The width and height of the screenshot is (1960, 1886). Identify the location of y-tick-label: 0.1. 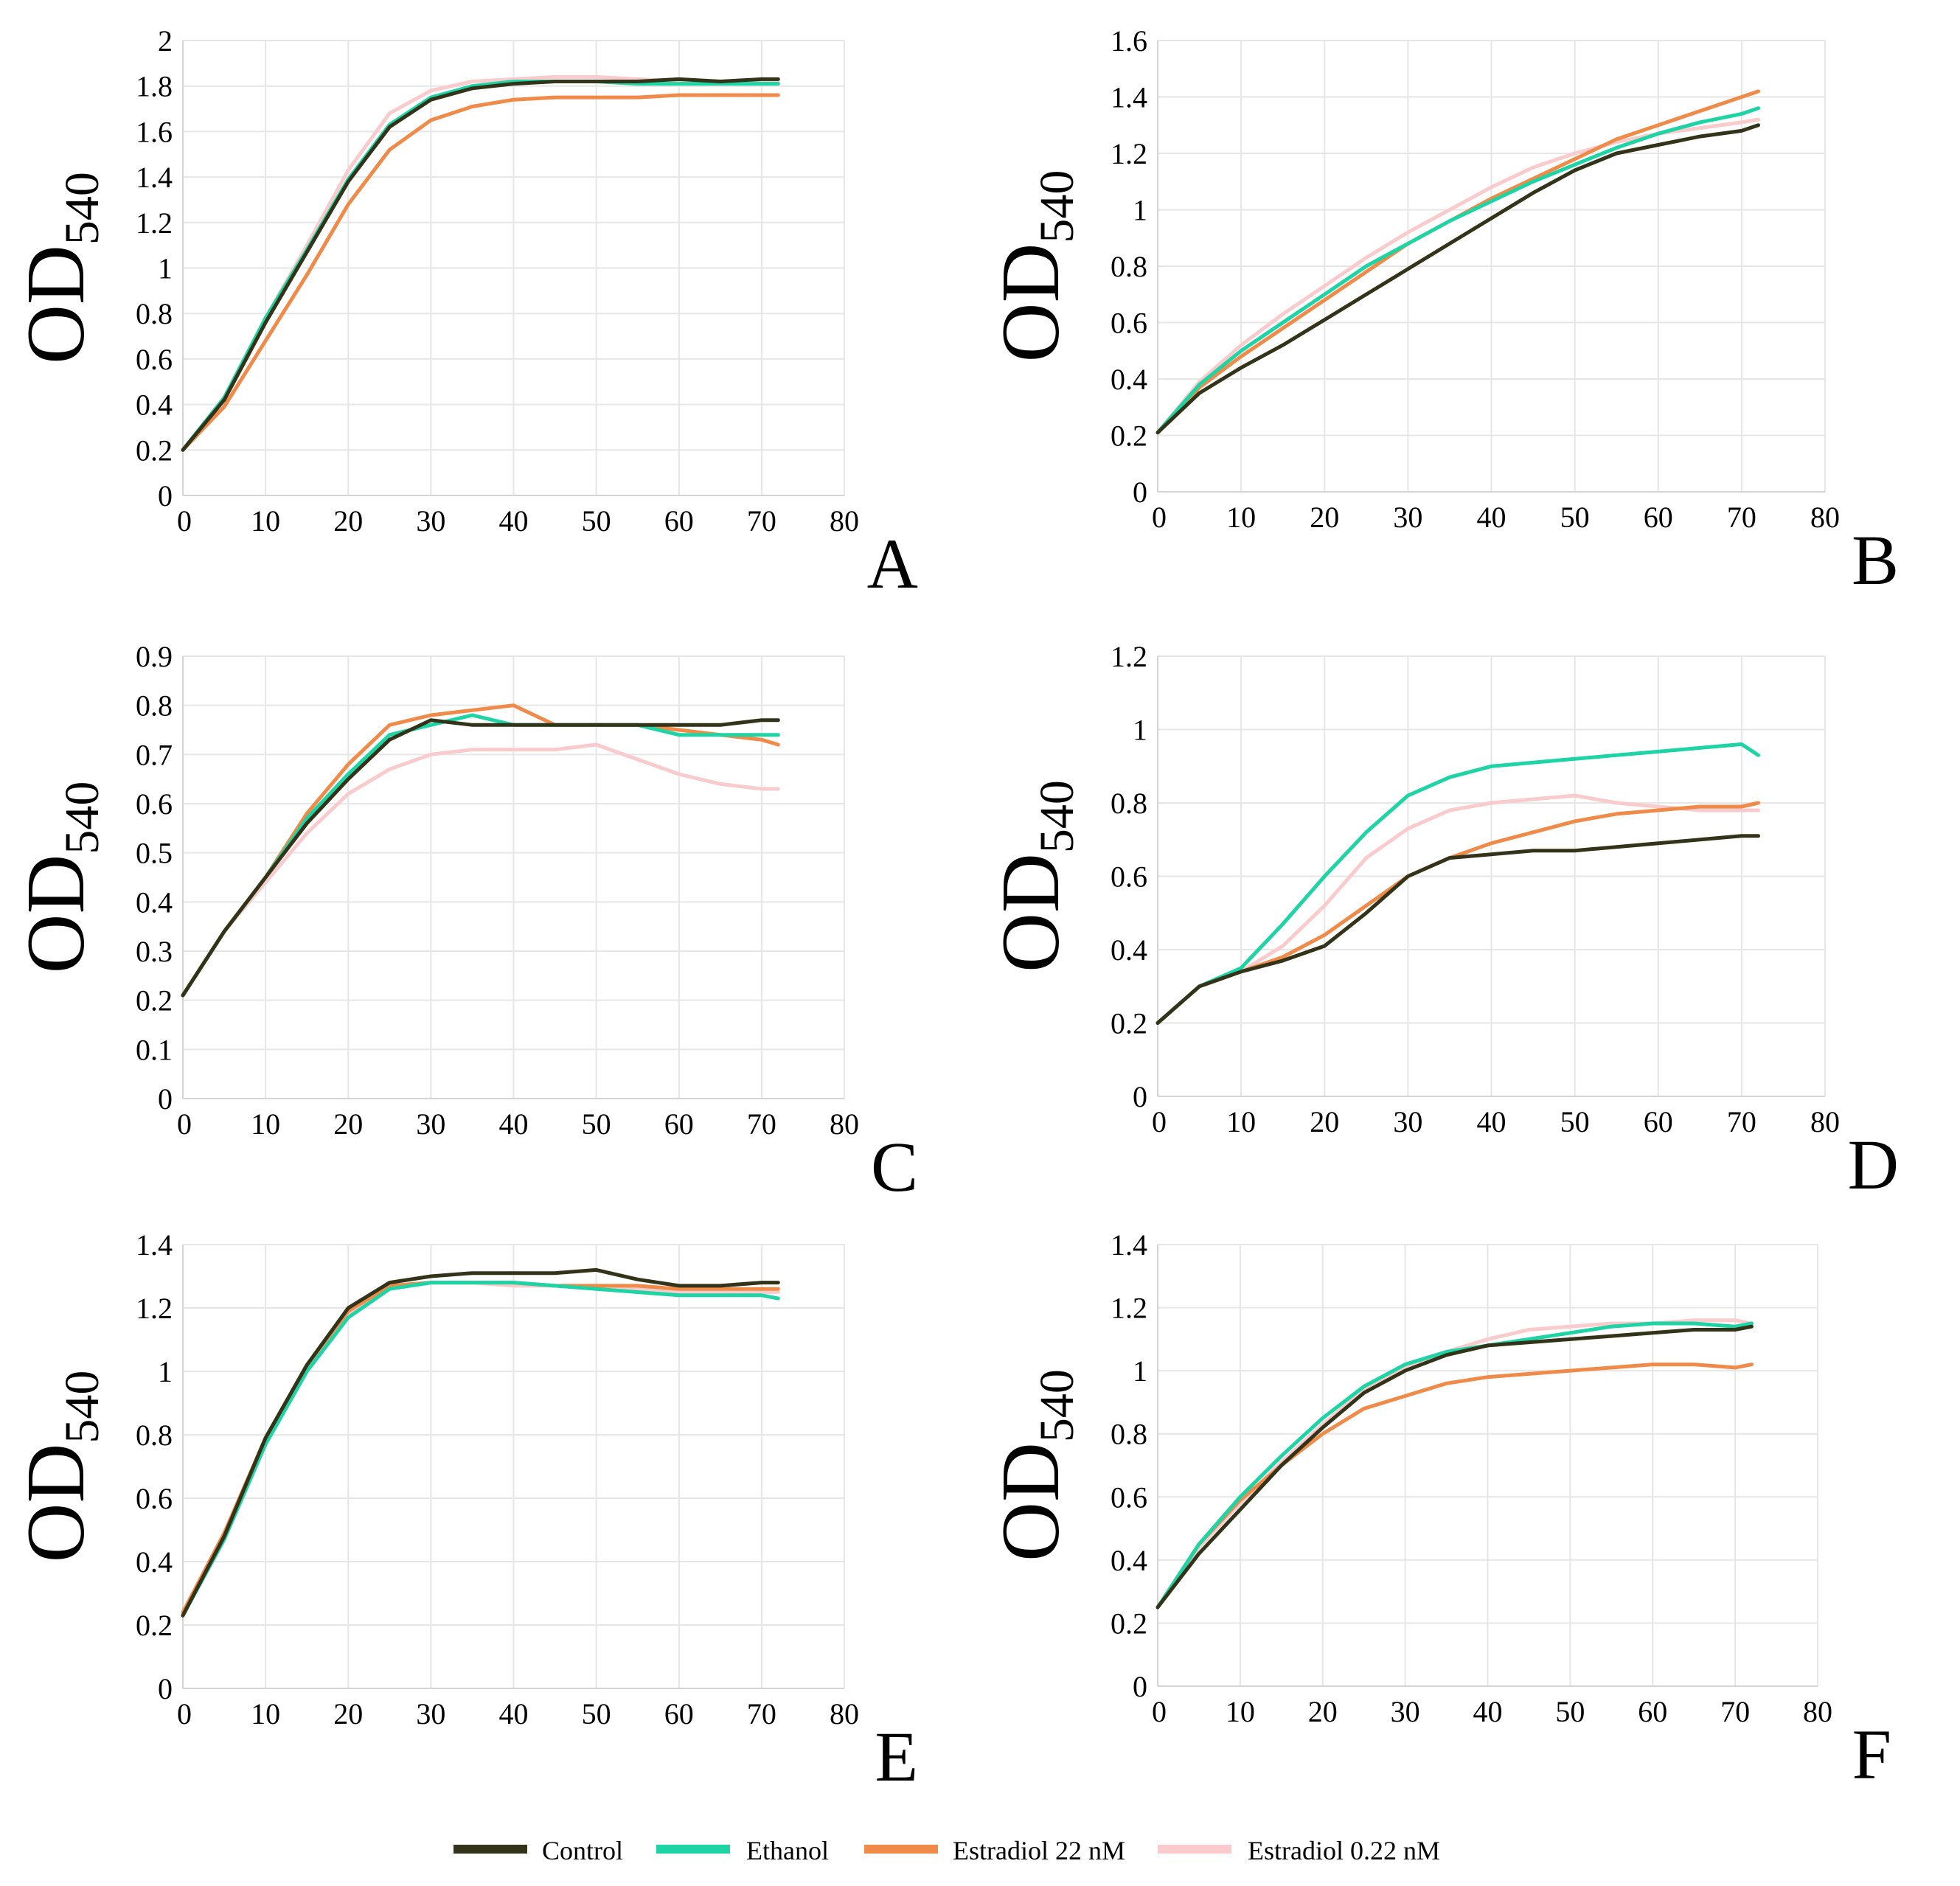
(154, 1049).